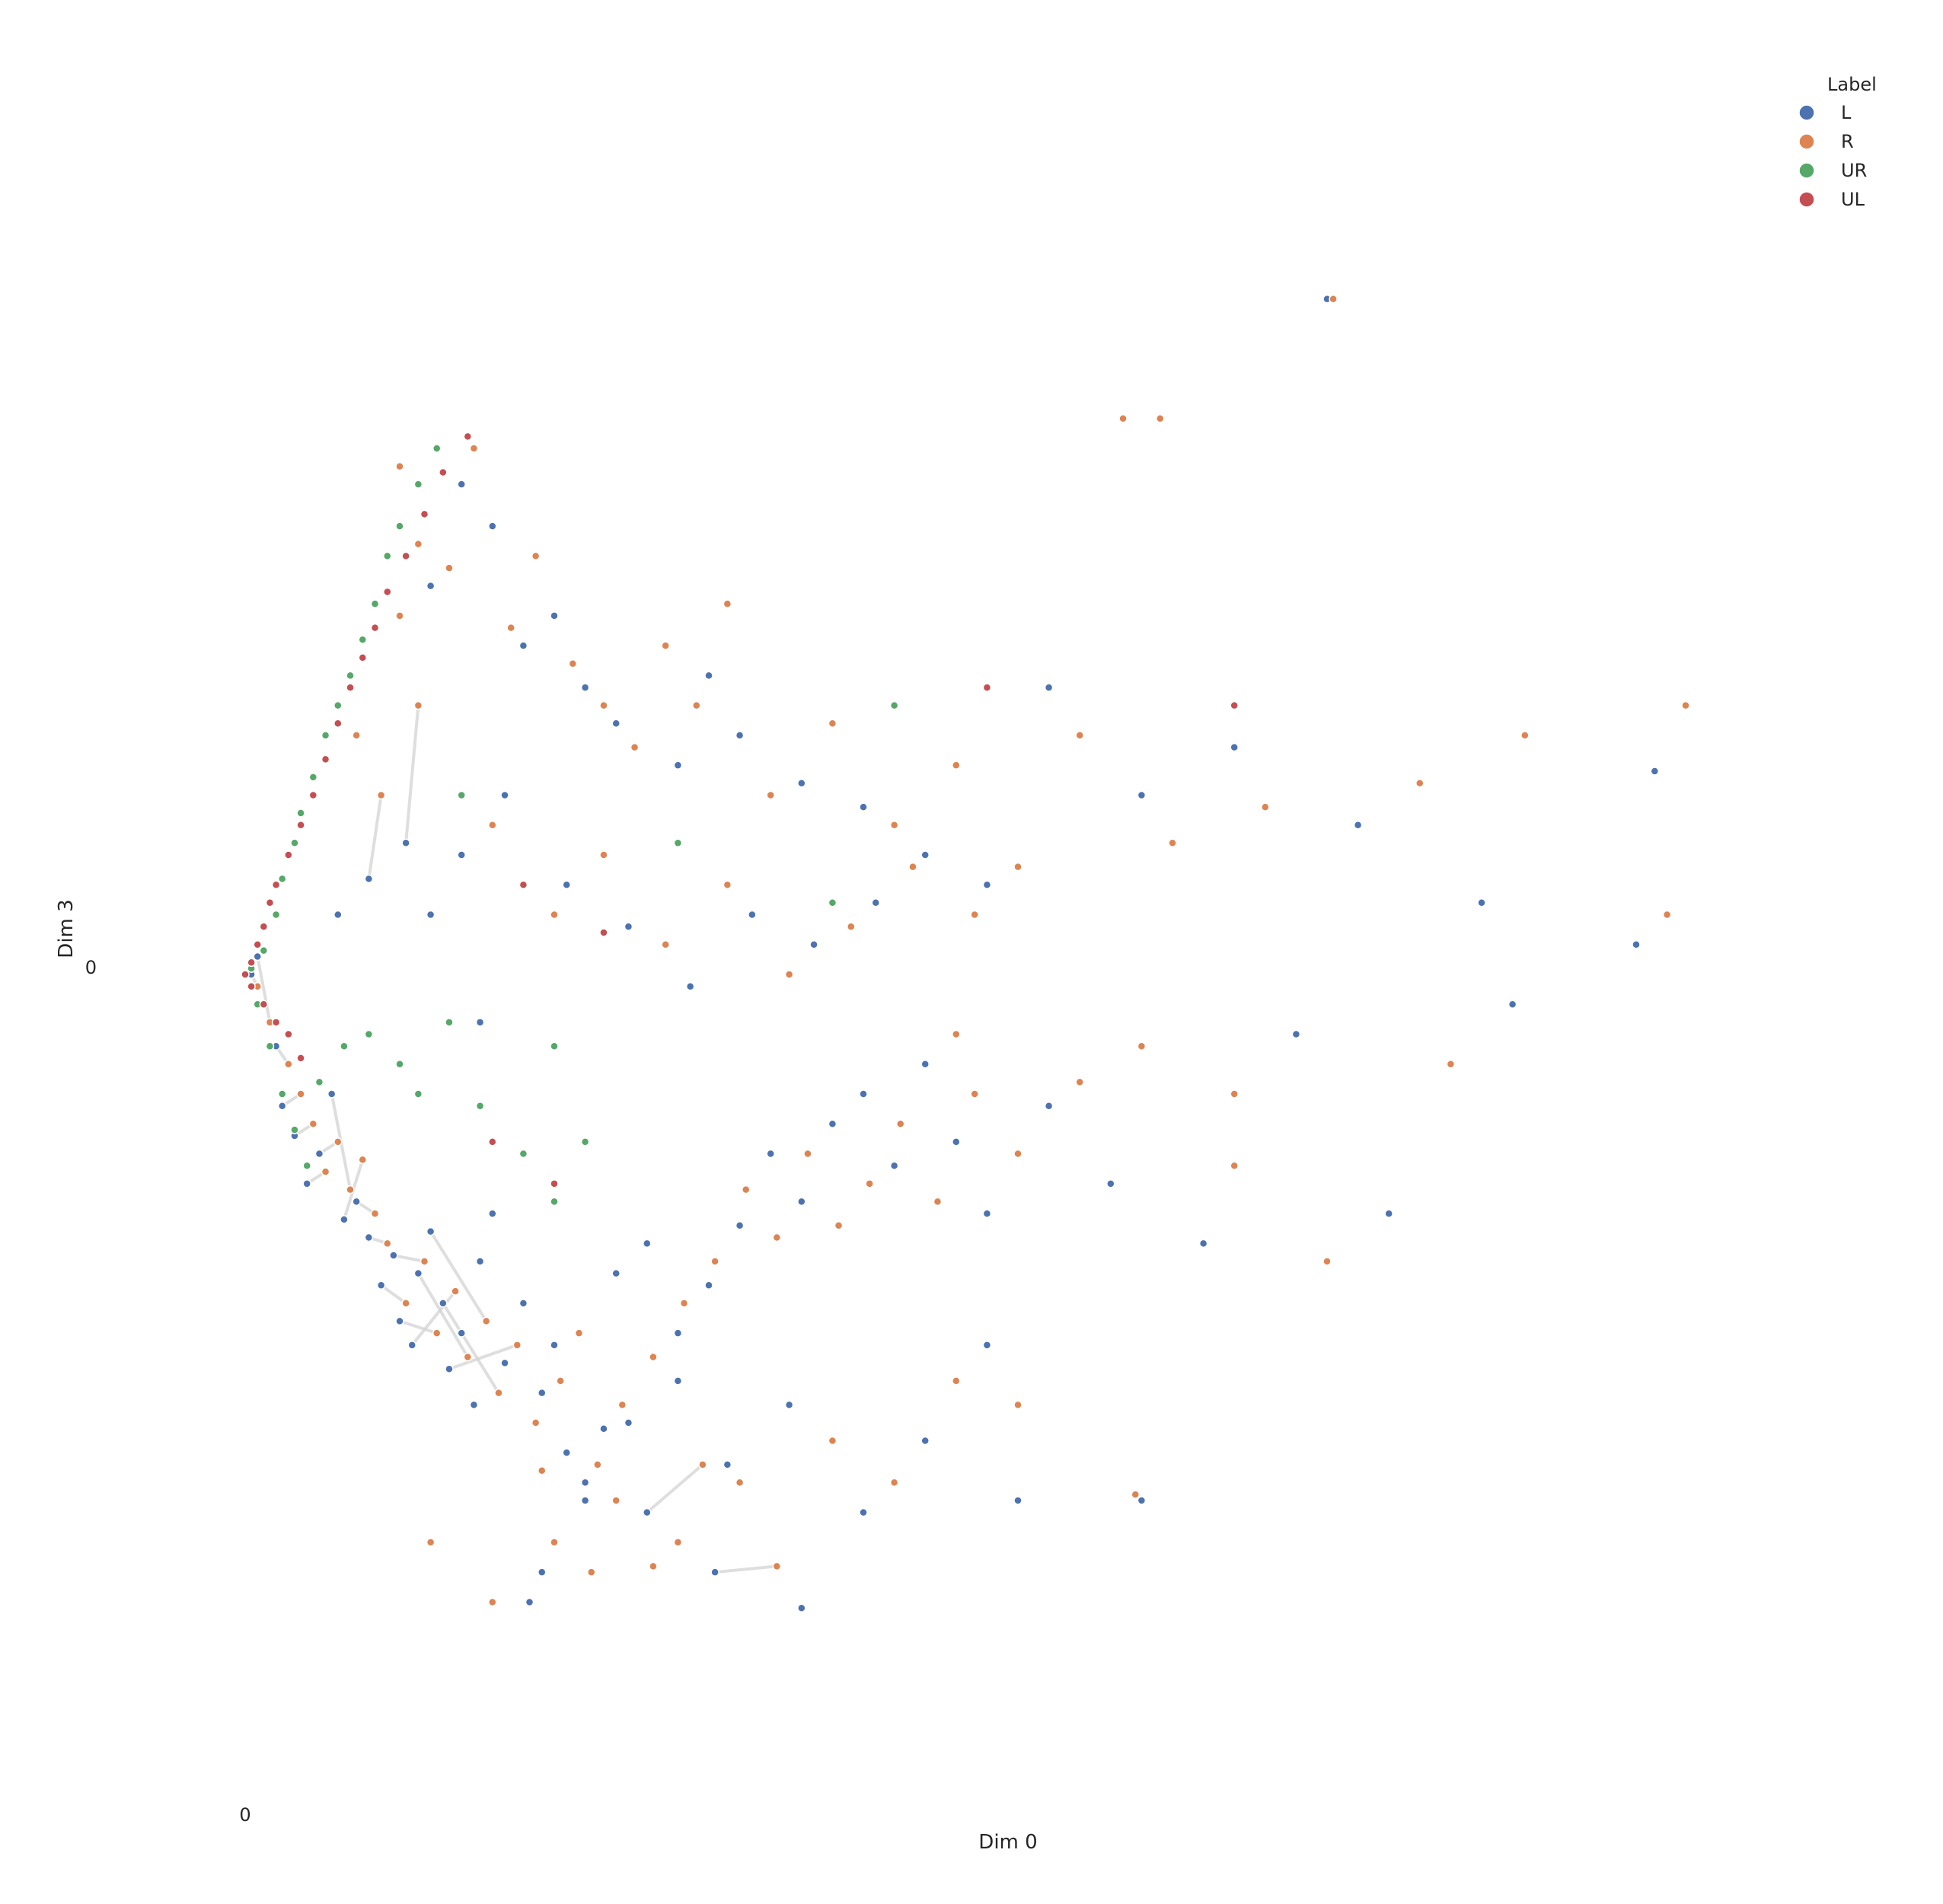  Describe the element at coordinates (1854, 170) in the screenshot. I see `legend-label: UR` at that location.